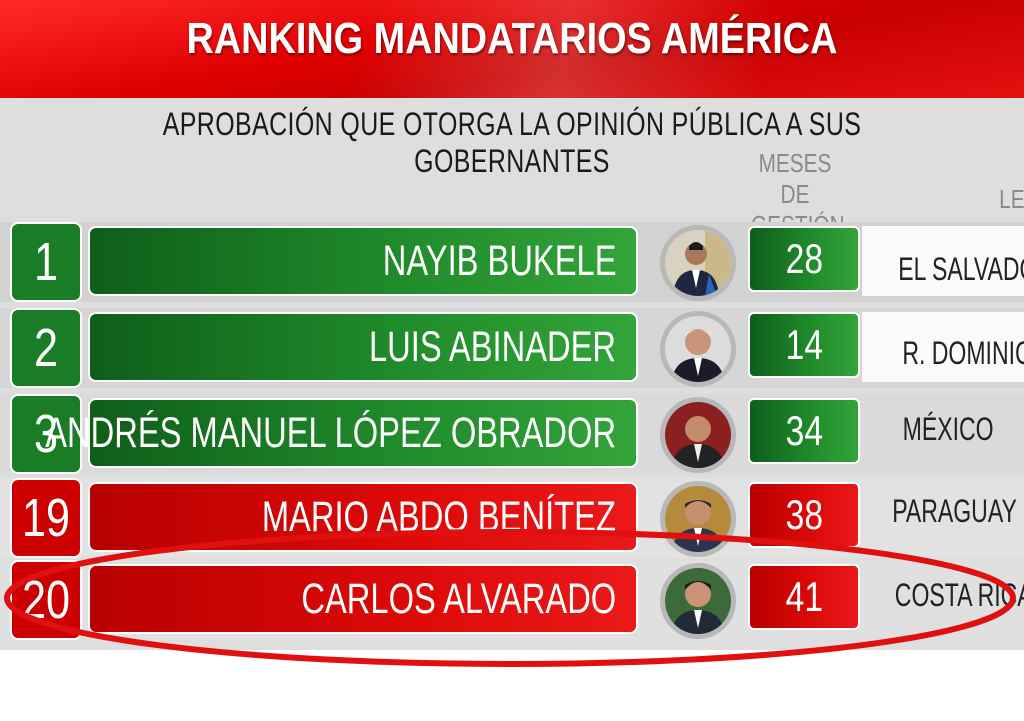 Image resolution: width=1024 pixels, height=721 pixels. I want to click on months-badge: 28, so click(804, 259).